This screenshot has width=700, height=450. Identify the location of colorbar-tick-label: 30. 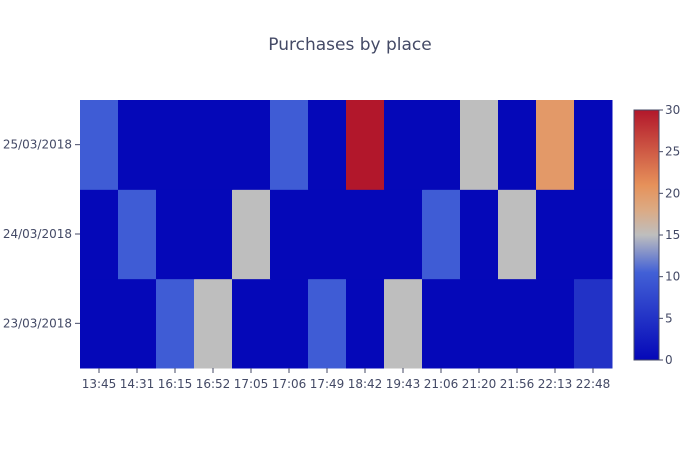
(672, 110).